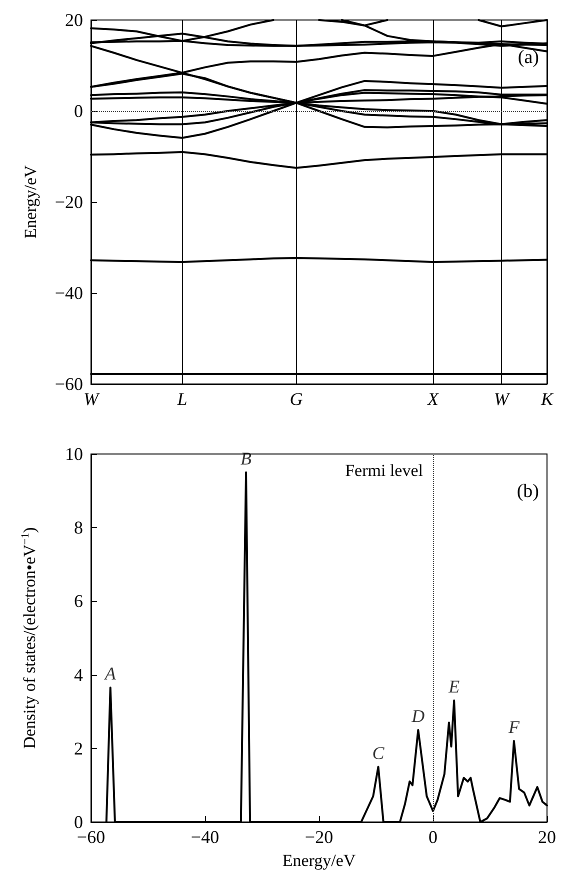 The image size is (567, 881). Describe the element at coordinates (68, 384) in the screenshot. I see `y-tick-label: −60` at that location.